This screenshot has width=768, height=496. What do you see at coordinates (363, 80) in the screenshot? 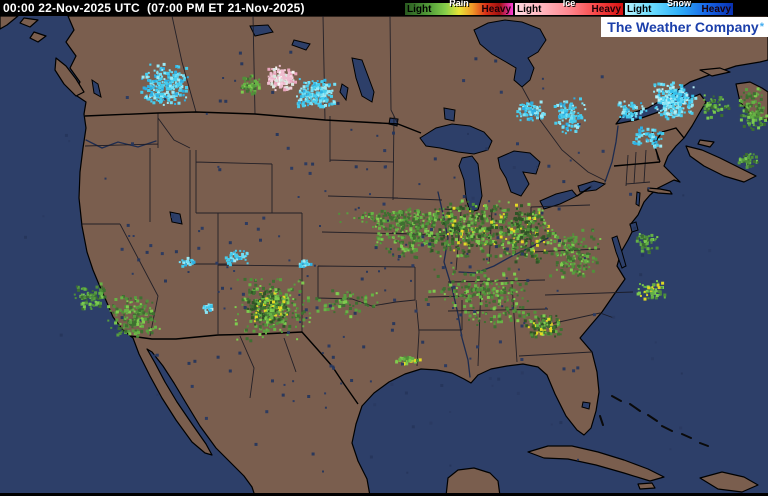
I see `lake-winnipeg` at bounding box center [363, 80].